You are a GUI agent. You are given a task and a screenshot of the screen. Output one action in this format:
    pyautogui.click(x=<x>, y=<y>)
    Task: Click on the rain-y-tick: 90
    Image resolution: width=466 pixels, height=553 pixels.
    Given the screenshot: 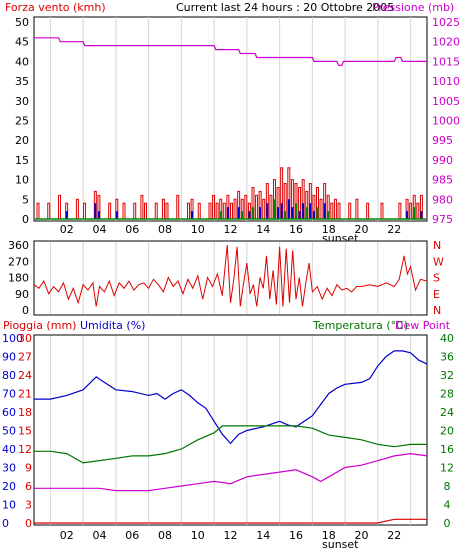 What is the action you would take?
    pyautogui.click(x=9, y=357)
    